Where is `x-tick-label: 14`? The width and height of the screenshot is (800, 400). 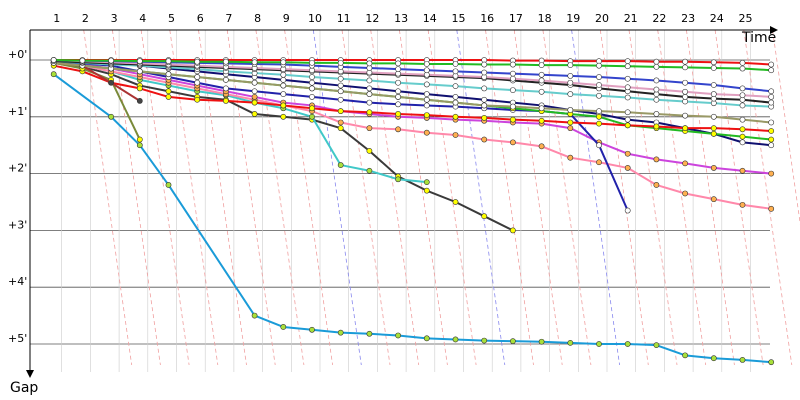 x-tick-label: 14 is located at coordinates (430, 18).